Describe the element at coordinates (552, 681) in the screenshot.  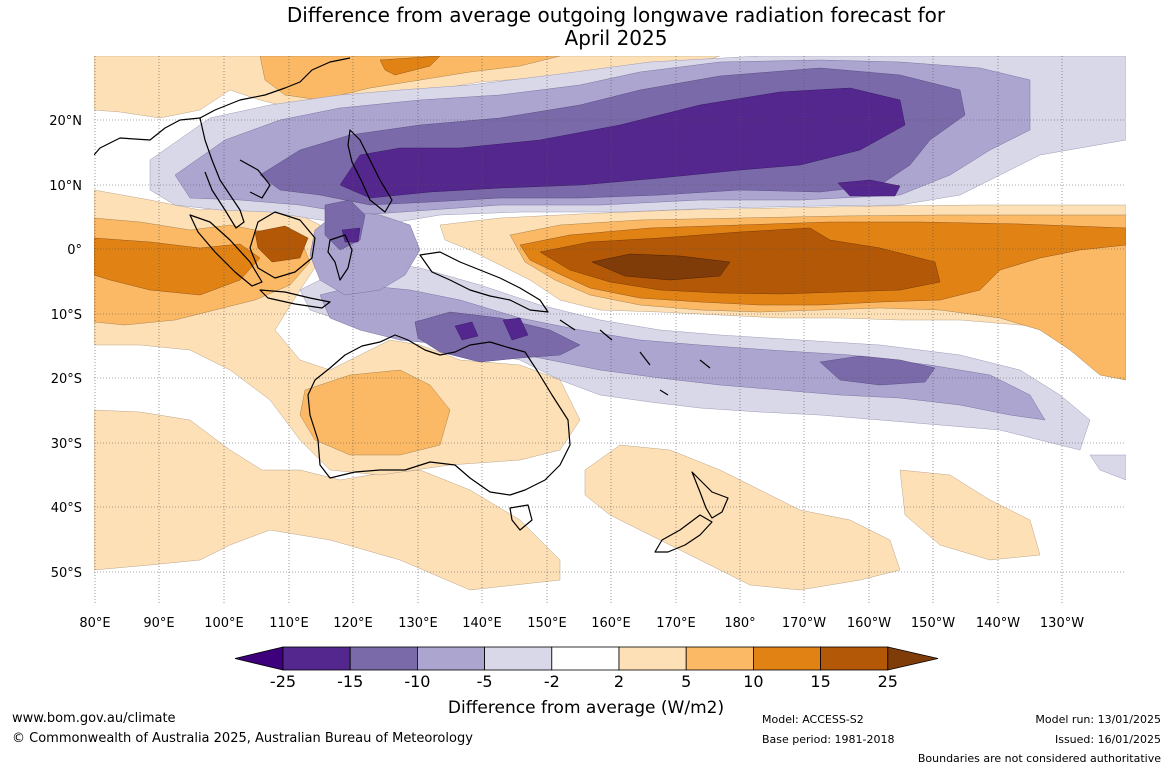
I see `colorbar-tick-label: -2` at that location.